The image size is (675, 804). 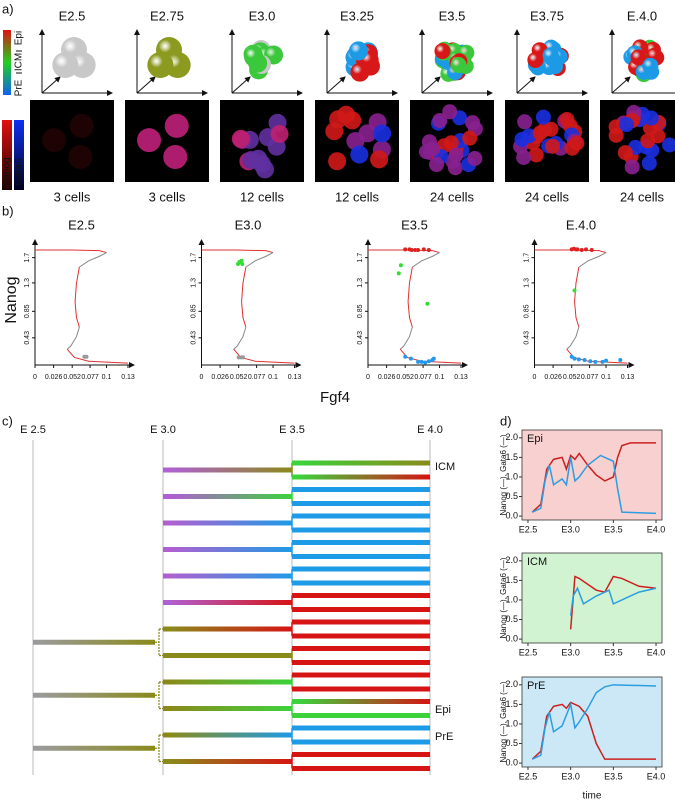 I want to click on stage-label: E3.75, so click(x=547, y=15).